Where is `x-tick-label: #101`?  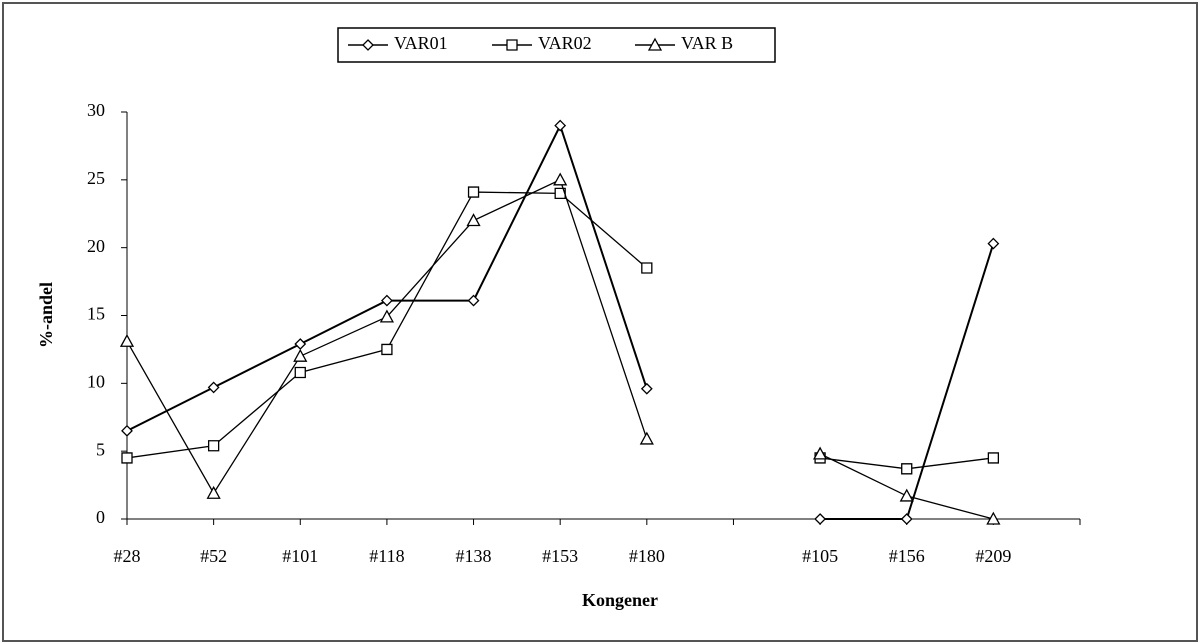 x-tick-label: #101 is located at coordinates (300, 556).